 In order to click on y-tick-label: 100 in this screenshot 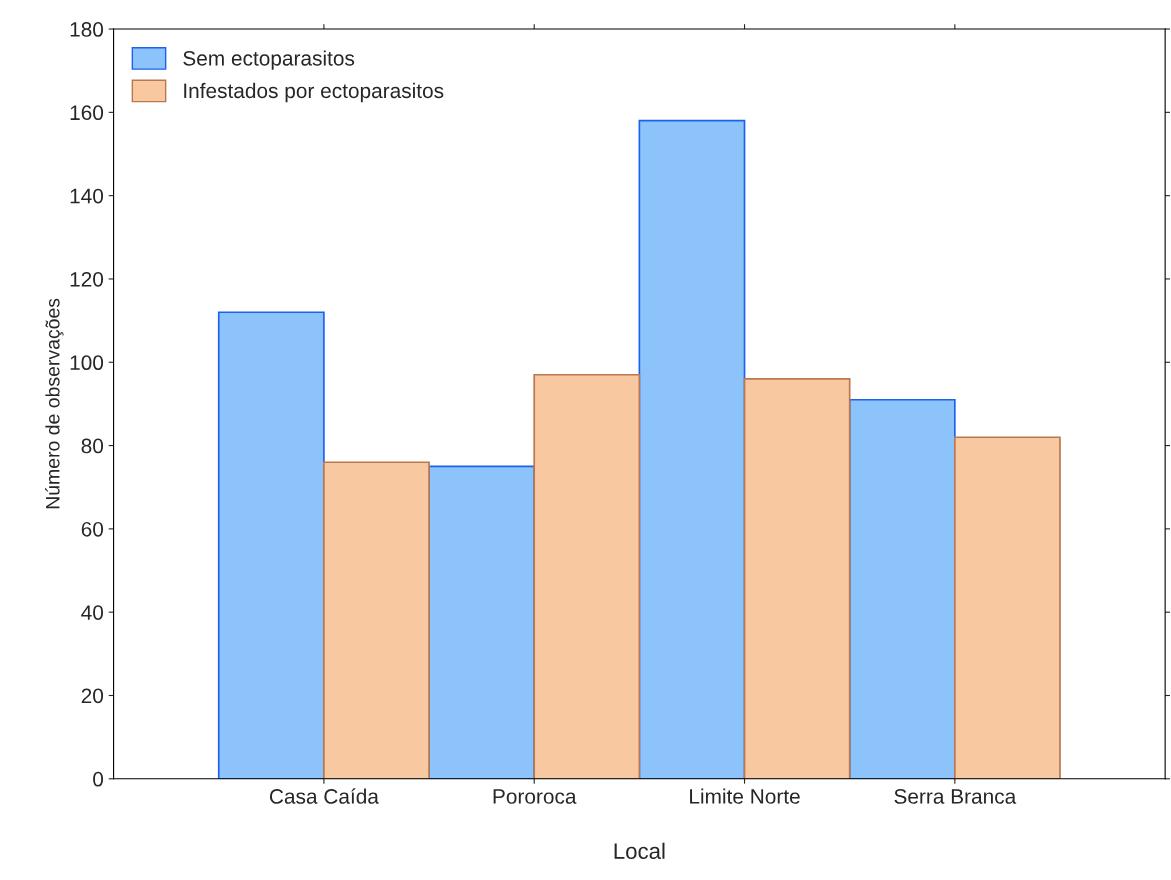, I will do `click(87, 363)`.